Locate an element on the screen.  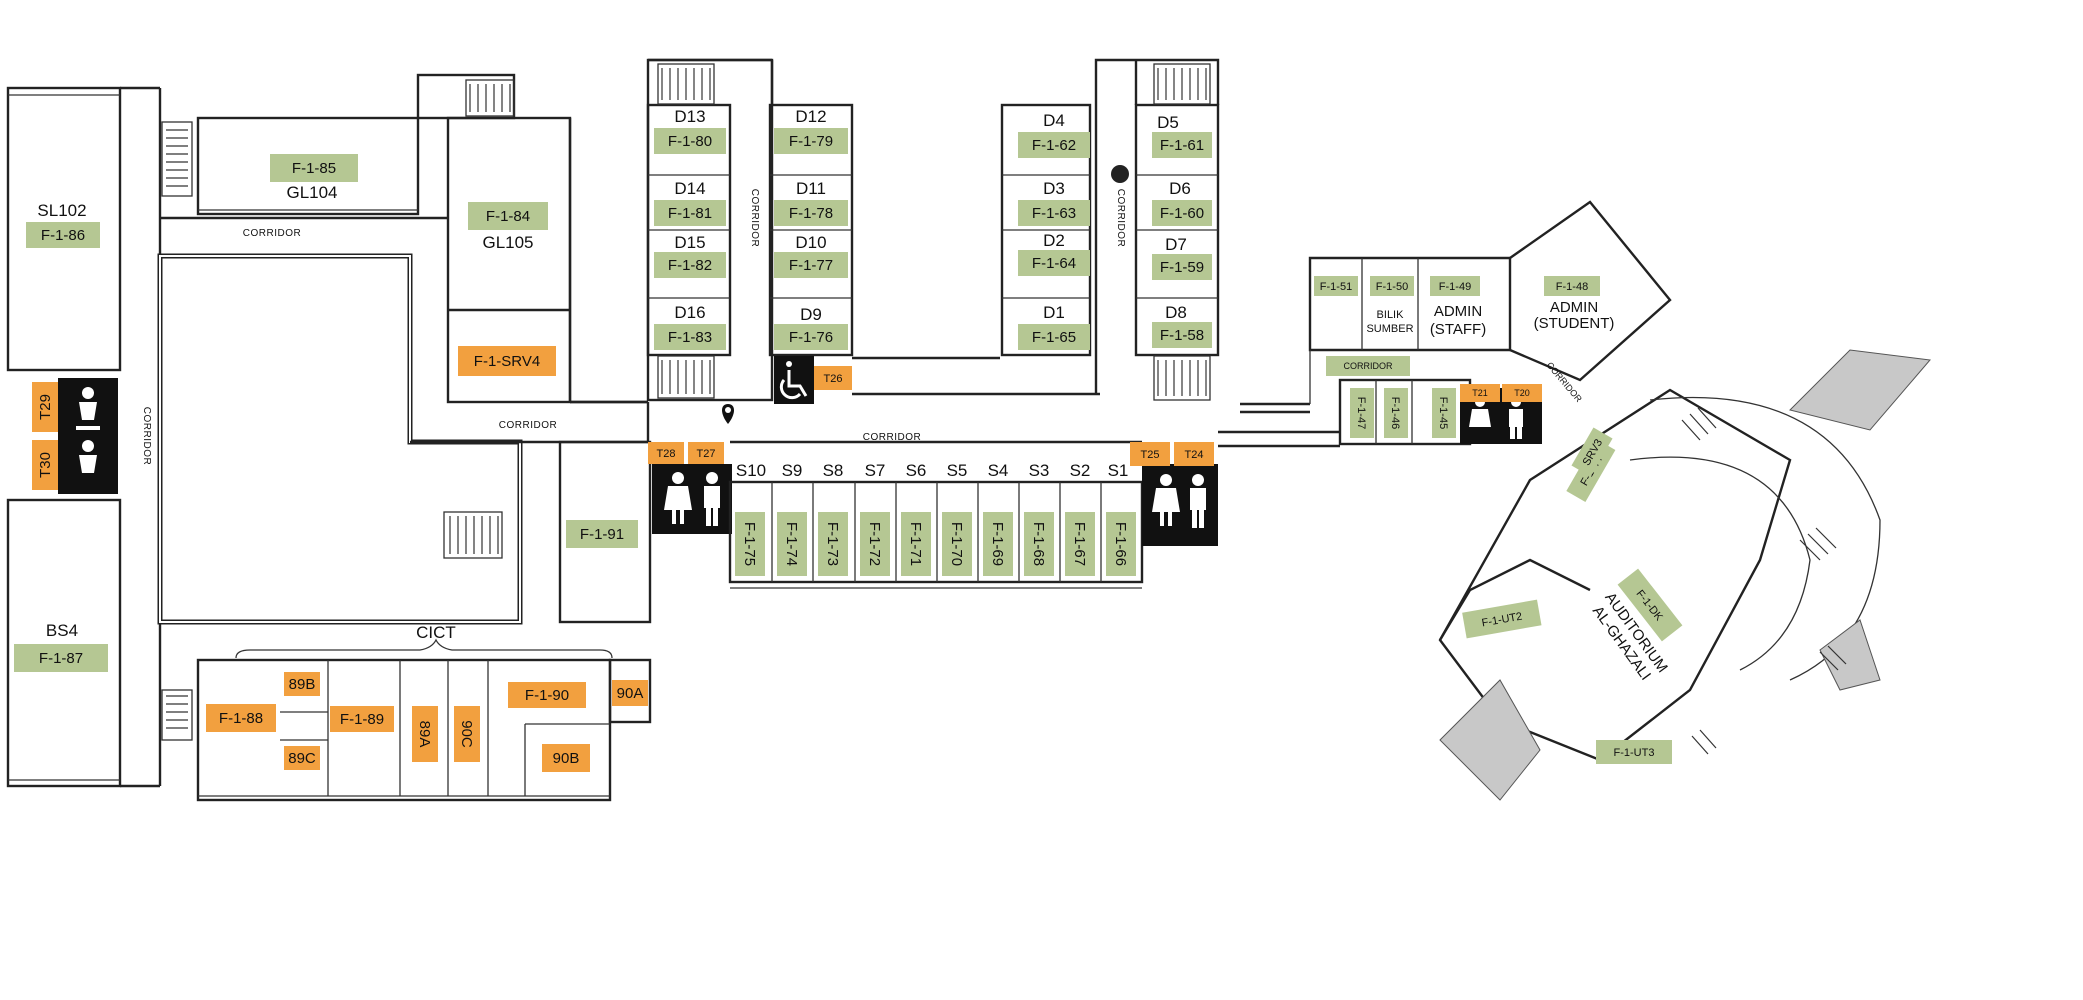
room-name-d1: D1 is located at coordinates (1054, 312).